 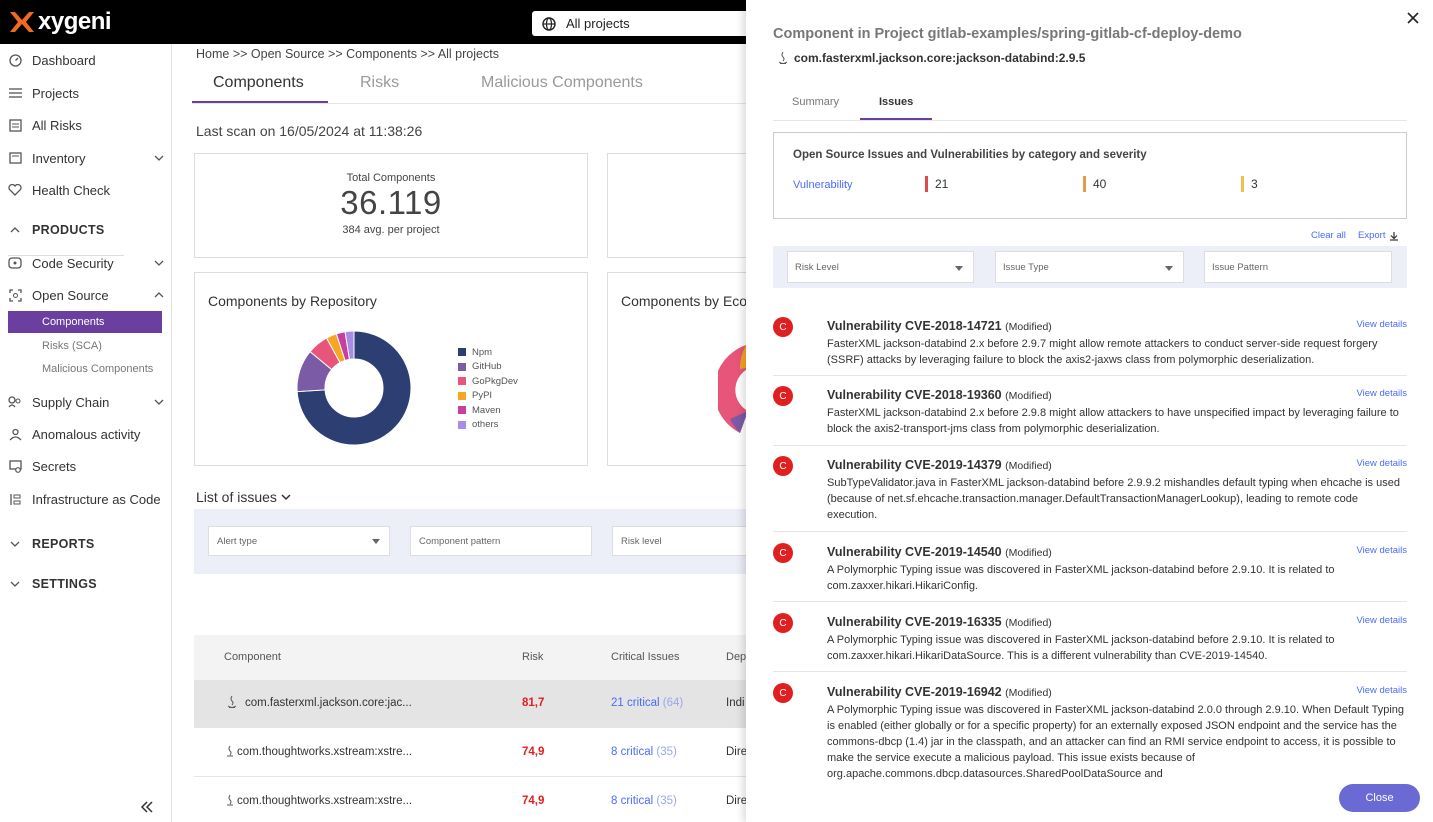 What do you see at coordinates (488, 367) in the screenshot?
I see `legend-item: GitHub` at bounding box center [488, 367].